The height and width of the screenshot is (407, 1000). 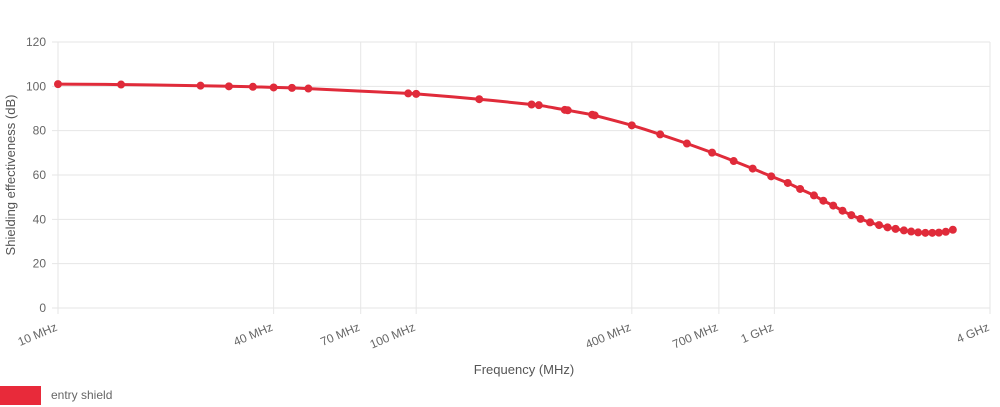 I want to click on y-tick-label: 20, so click(x=40, y=264).